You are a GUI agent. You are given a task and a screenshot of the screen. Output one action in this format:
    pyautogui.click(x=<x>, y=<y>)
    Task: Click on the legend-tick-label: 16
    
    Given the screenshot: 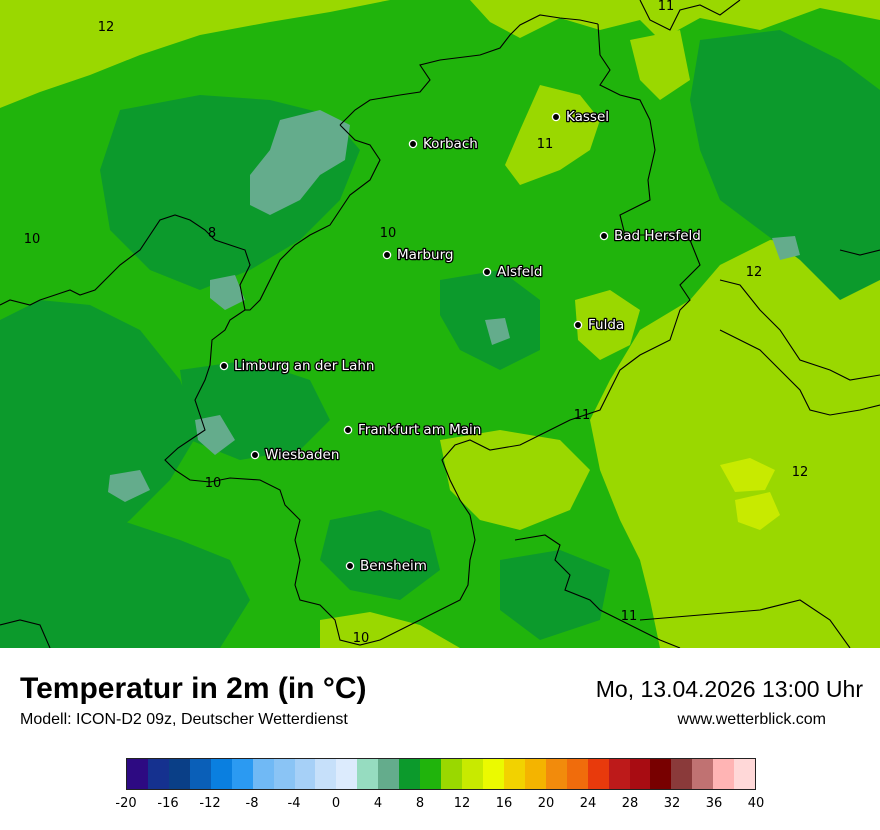 What is the action you would take?
    pyautogui.click(x=504, y=803)
    